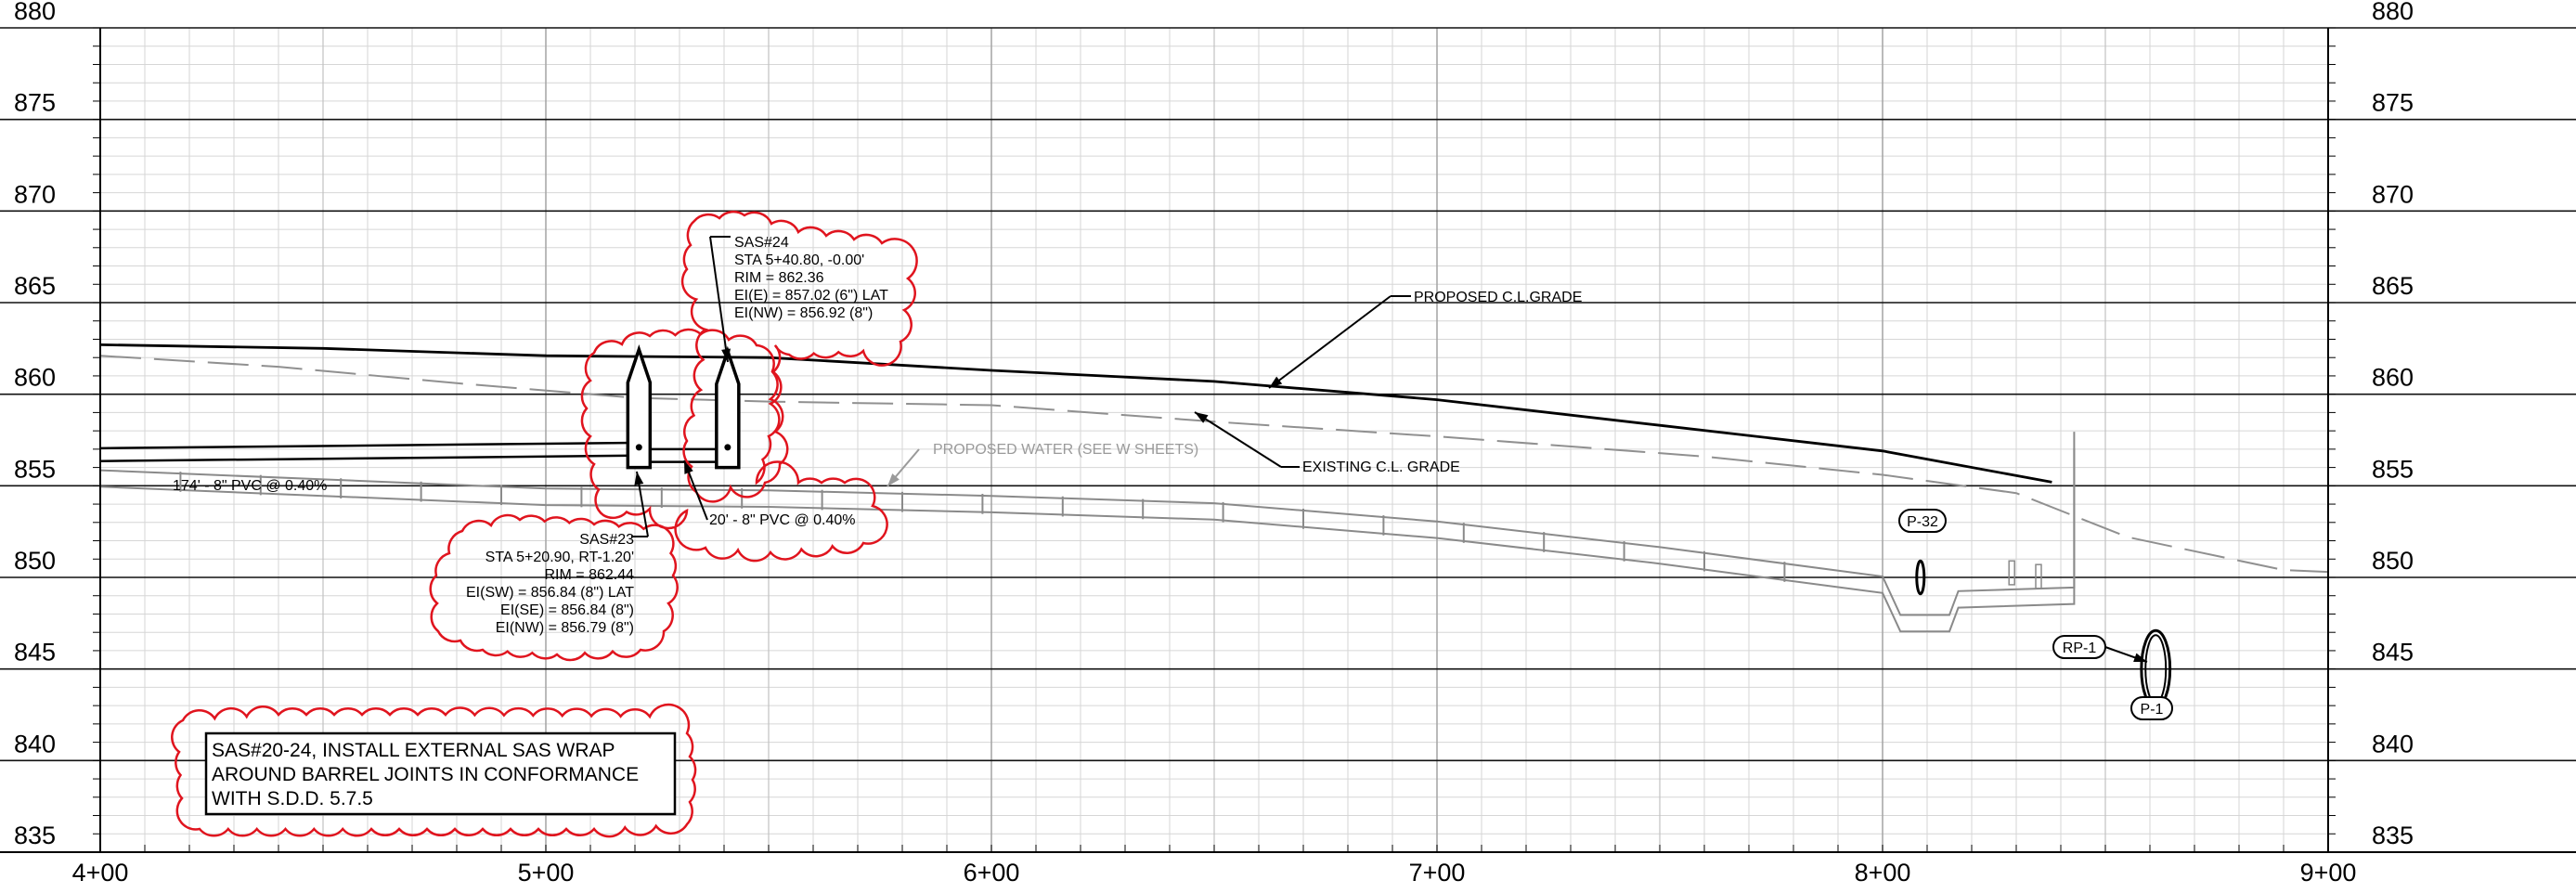 The width and height of the screenshot is (2576, 893). I want to click on x-tick-label: 9+00, so click(2328, 873).